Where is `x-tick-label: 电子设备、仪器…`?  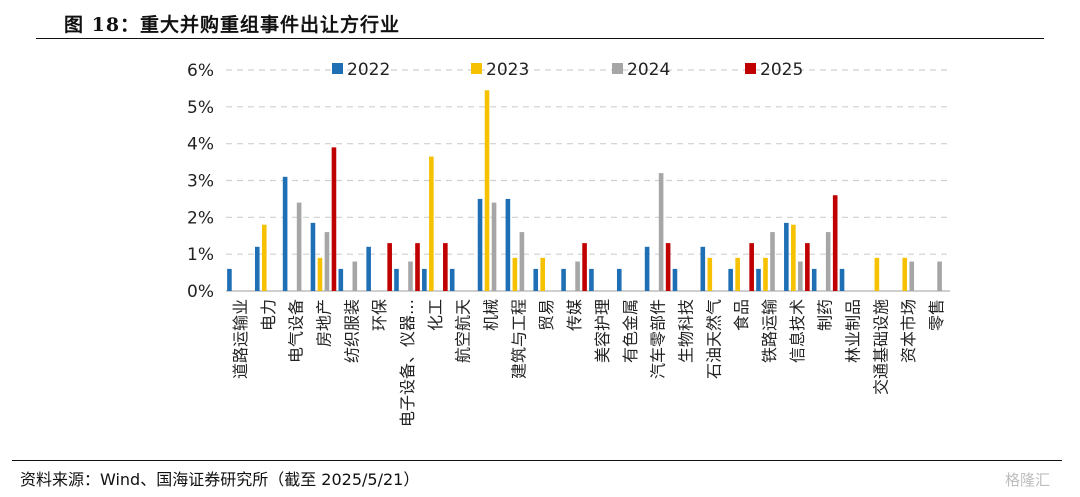
x-tick-label: 电子设备、仪器… is located at coordinates (407, 363).